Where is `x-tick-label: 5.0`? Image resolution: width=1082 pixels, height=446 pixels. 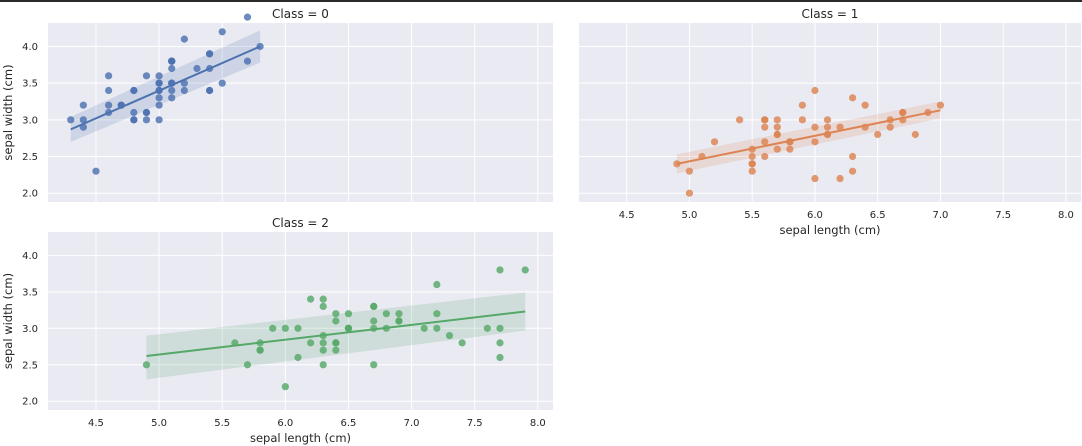 x-tick-label: 5.0 is located at coordinates (689, 215).